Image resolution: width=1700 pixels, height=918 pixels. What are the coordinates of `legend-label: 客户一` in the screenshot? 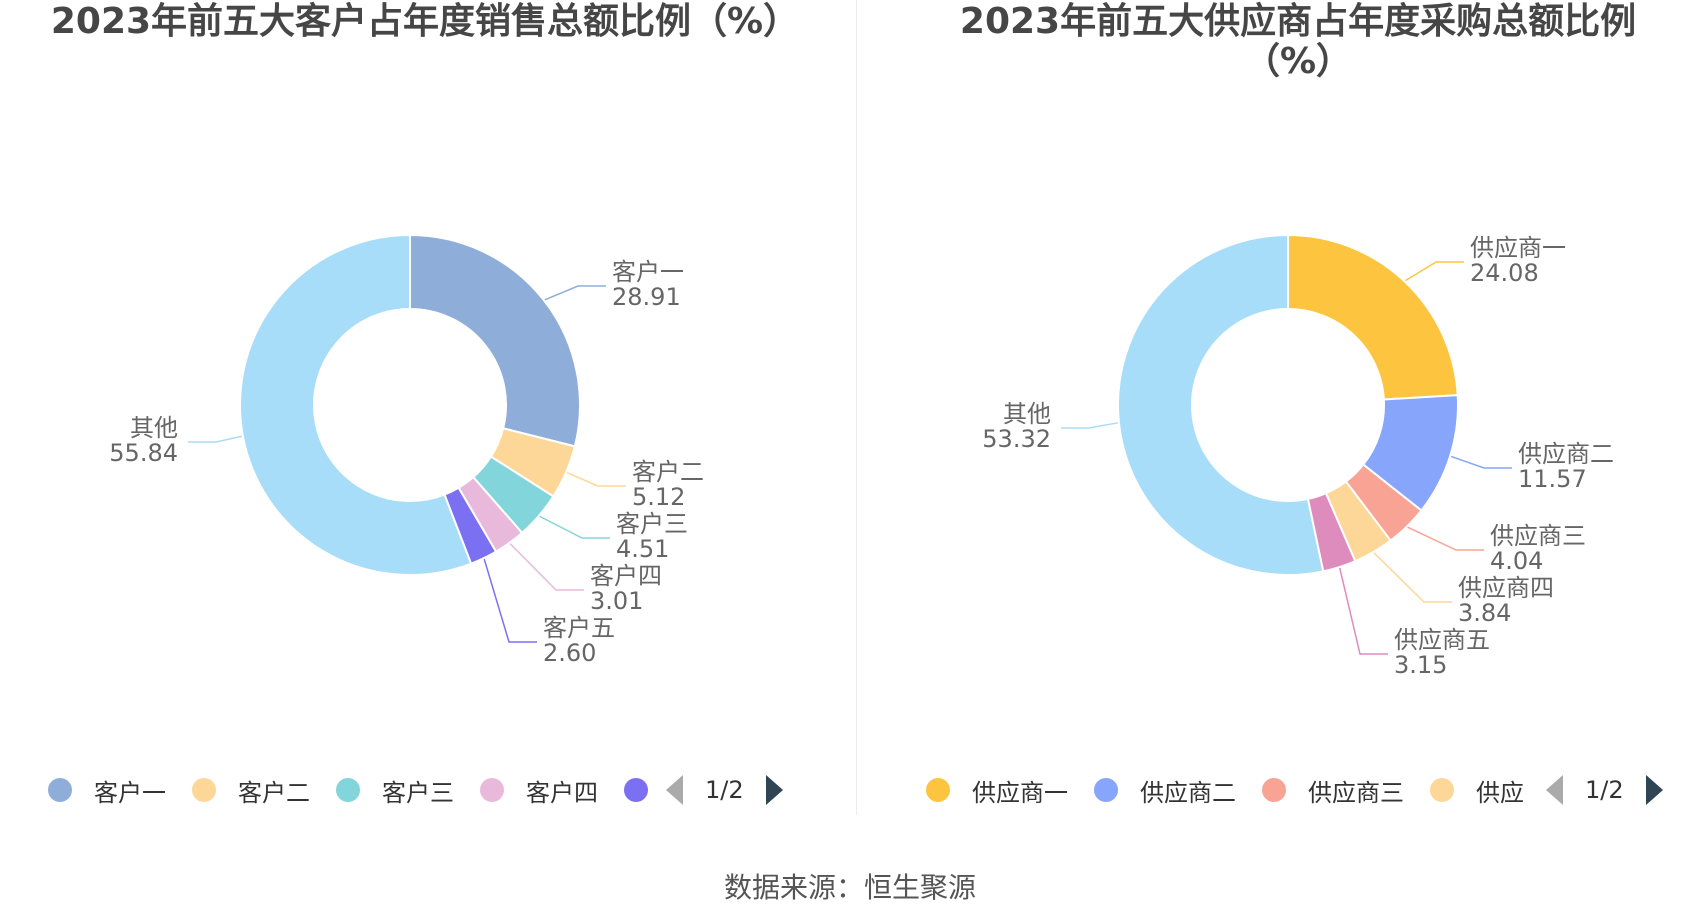 It's located at (130, 792).